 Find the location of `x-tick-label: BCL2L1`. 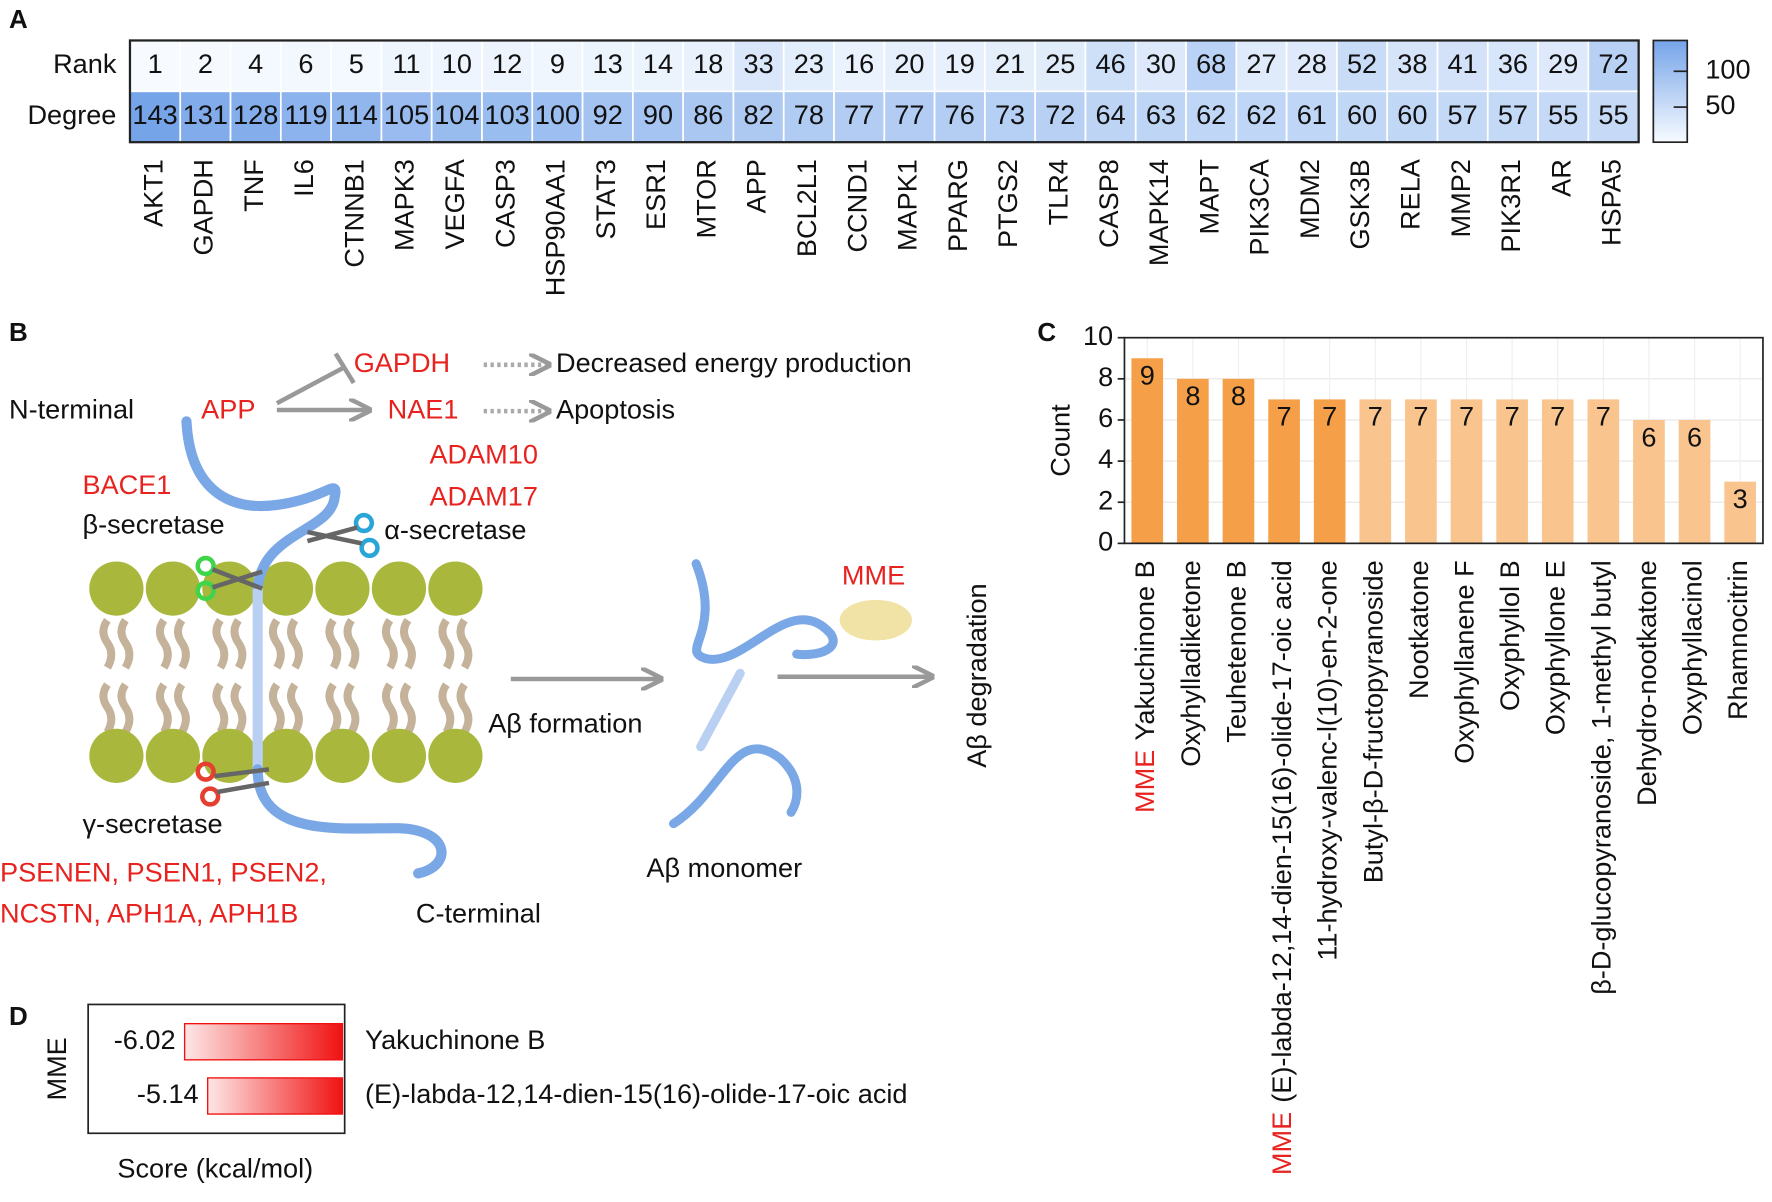

x-tick-label: BCL2L1 is located at coordinates (806, 208).